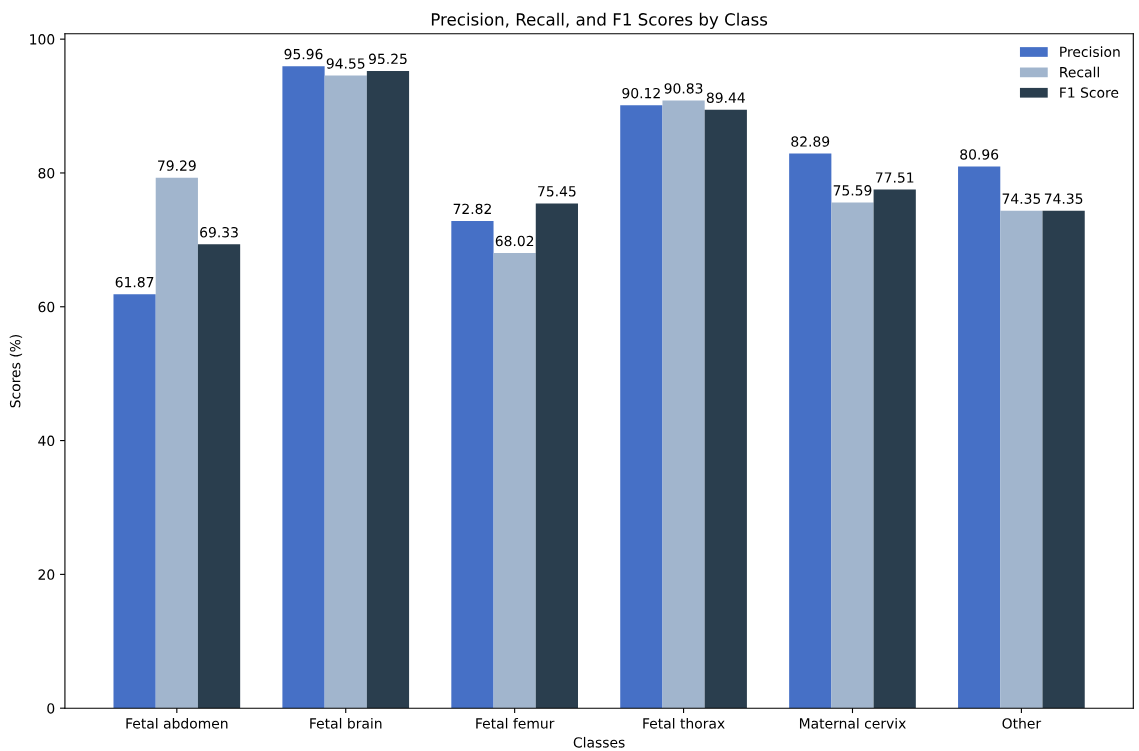  Describe the element at coordinates (46, 173) in the screenshot. I see `y-tick-label: 80` at that location.